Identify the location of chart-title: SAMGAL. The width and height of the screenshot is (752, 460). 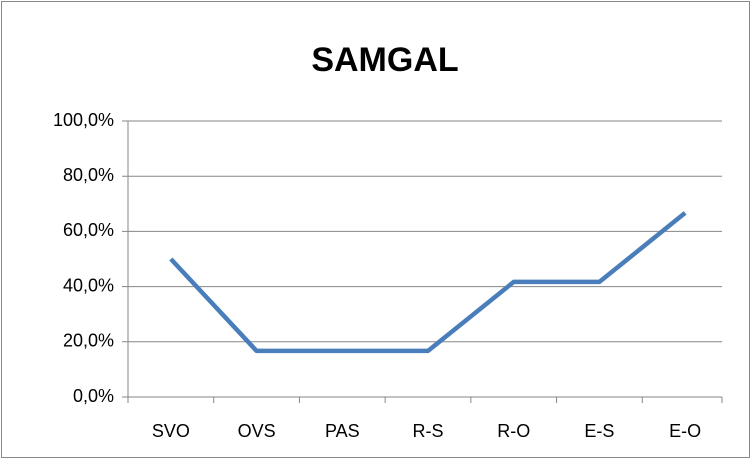
(384, 60).